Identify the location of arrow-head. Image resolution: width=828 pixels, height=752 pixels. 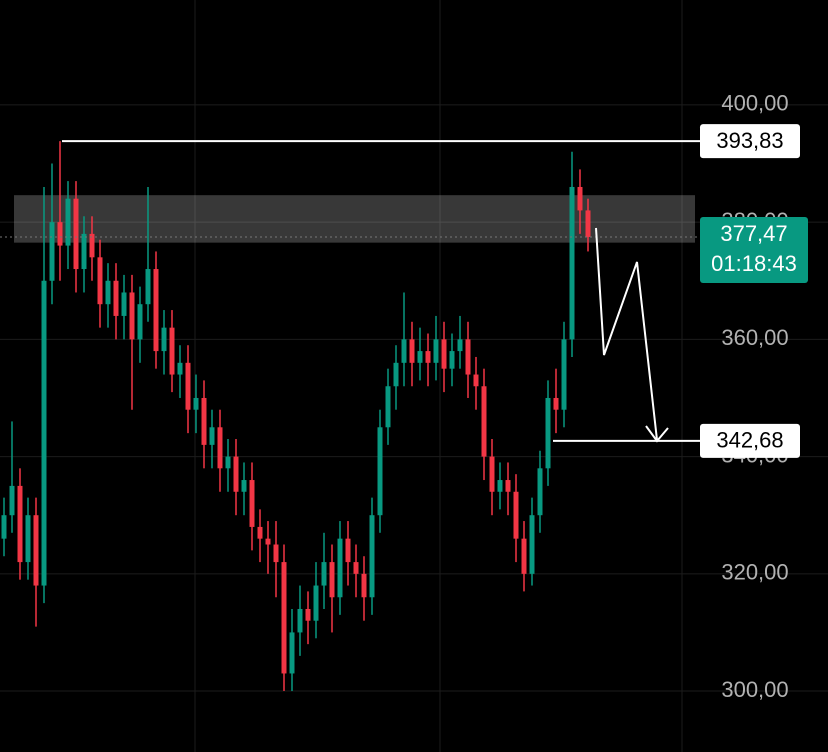
(657, 434).